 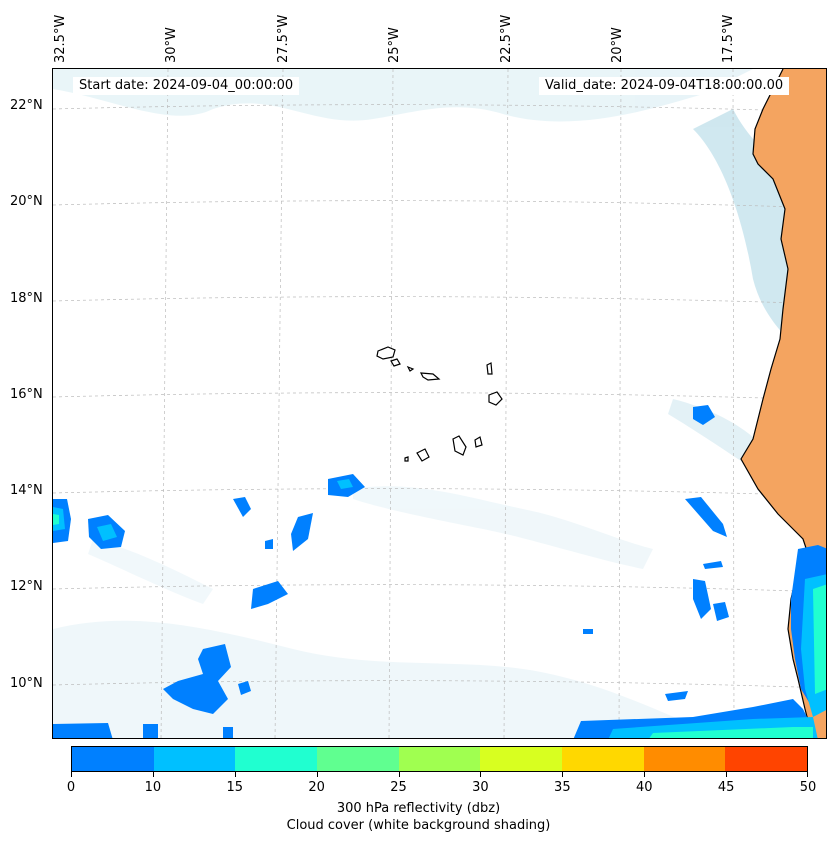 What do you see at coordinates (726, 787) in the screenshot?
I see `colorbar-tick-label: 45` at bounding box center [726, 787].